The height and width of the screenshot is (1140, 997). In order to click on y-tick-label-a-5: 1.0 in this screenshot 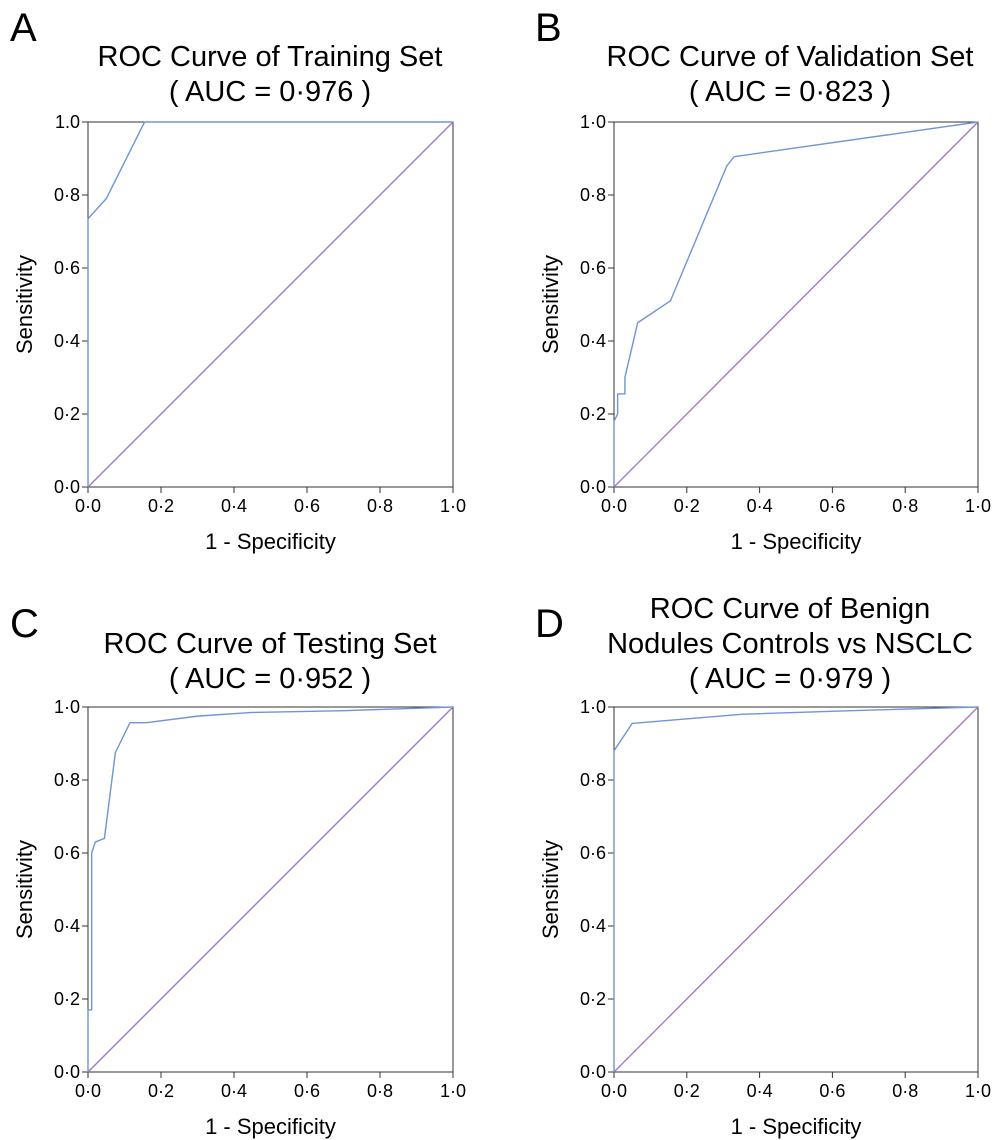, I will do `click(67, 122)`.